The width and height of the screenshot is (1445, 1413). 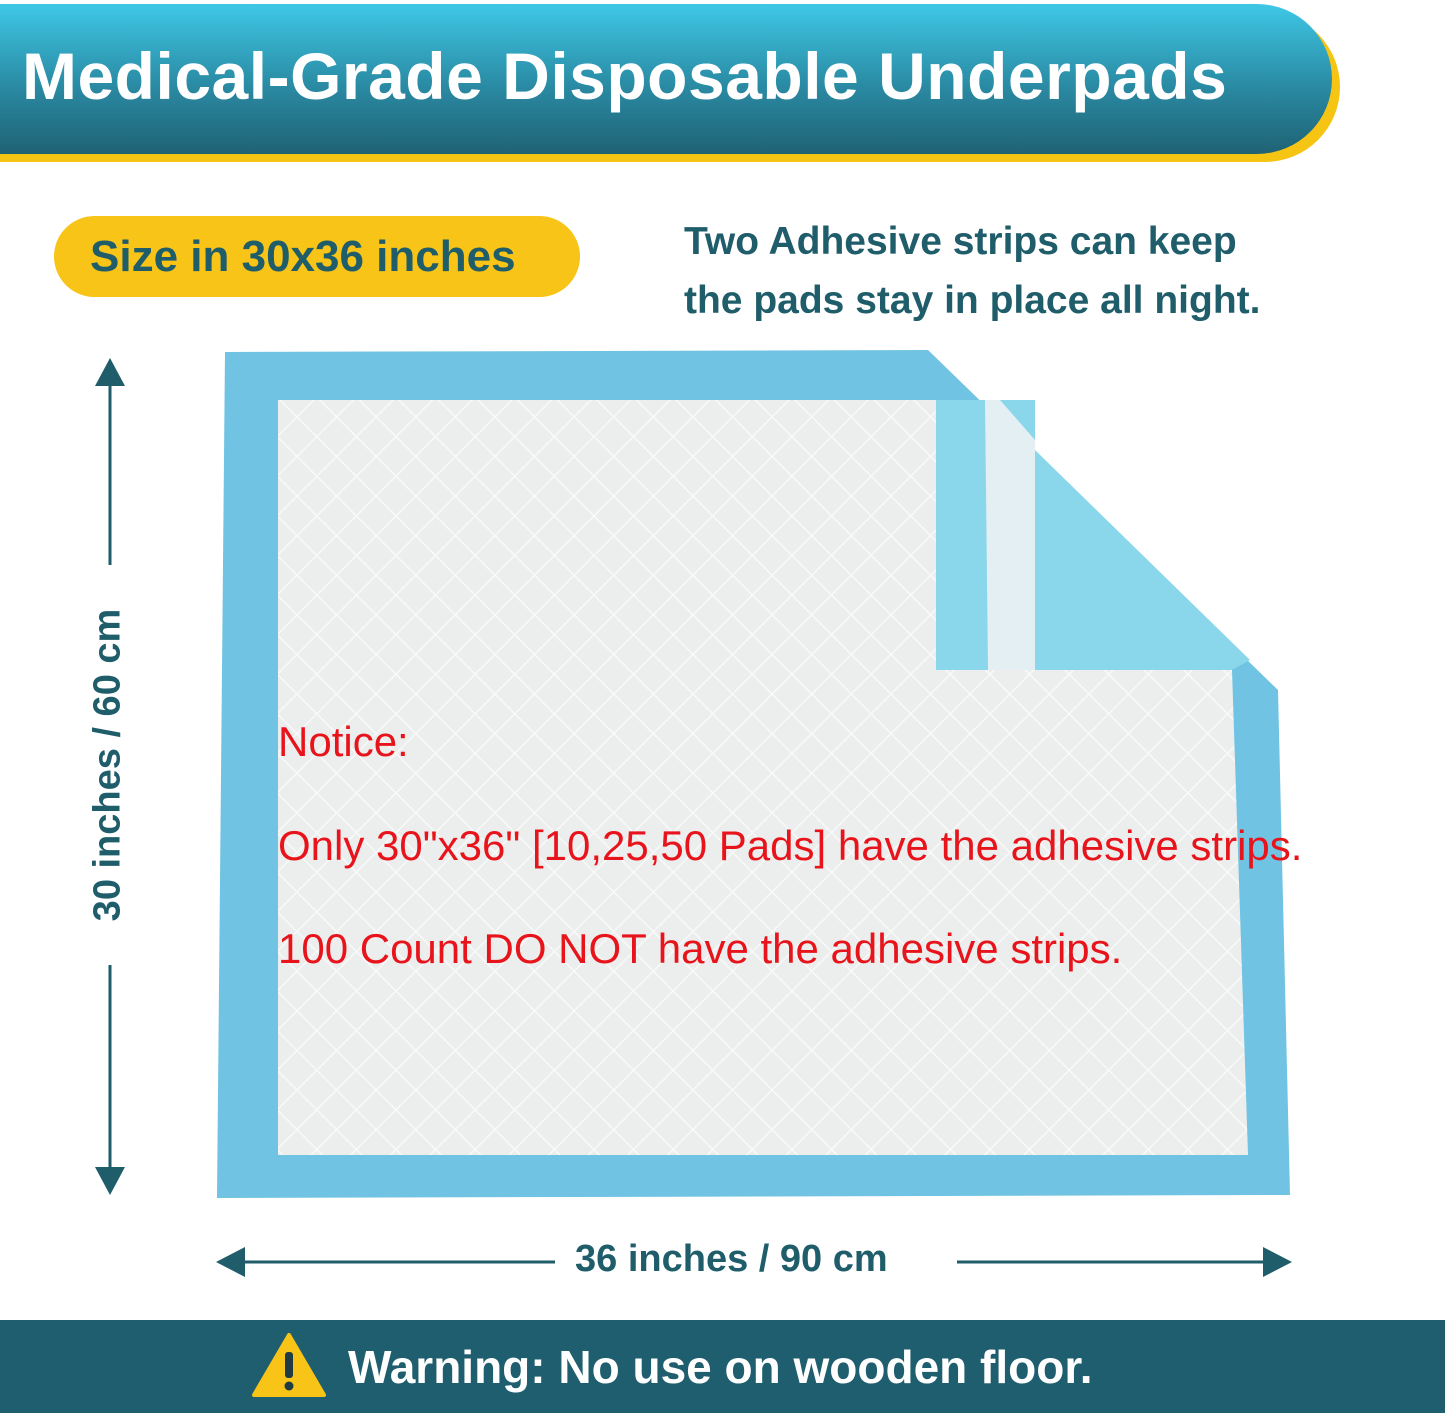 What do you see at coordinates (107, 765) in the screenshot?
I see `height-label: 30 inches / 60 cm` at bounding box center [107, 765].